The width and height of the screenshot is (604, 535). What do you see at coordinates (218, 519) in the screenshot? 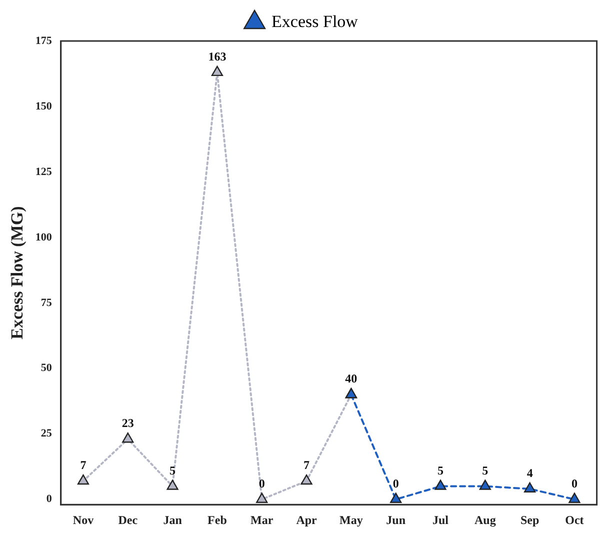
I see `x-tick-label: Feb` at bounding box center [218, 519].